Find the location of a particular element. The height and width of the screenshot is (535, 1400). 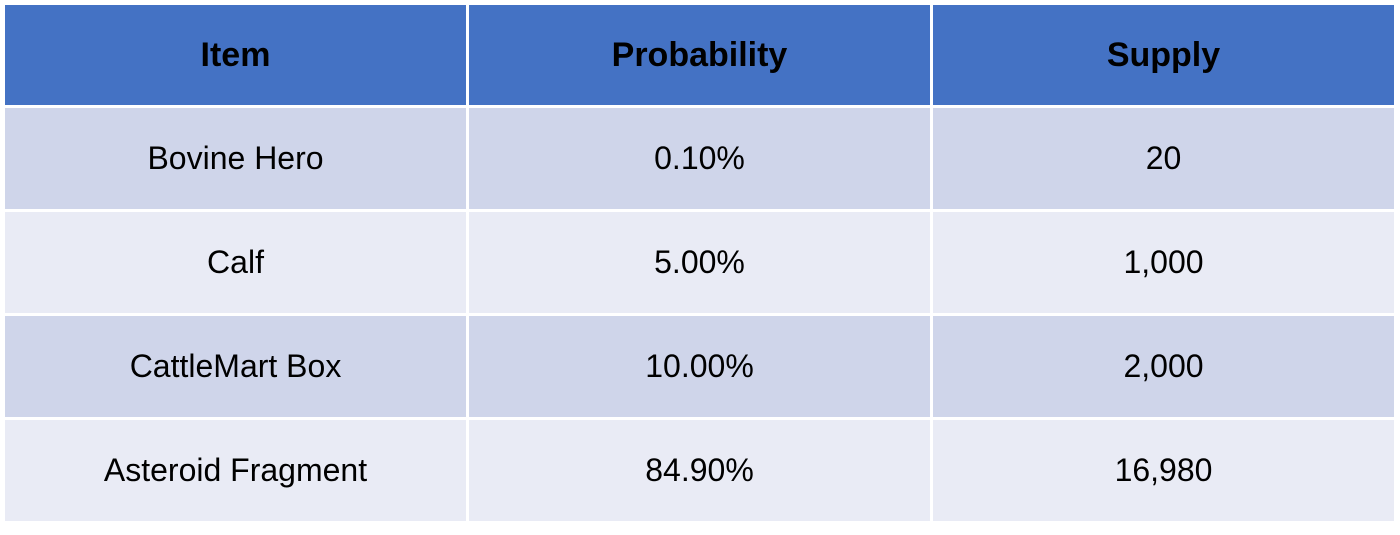

cell-probability: 5.00% is located at coordinates (699, 262).